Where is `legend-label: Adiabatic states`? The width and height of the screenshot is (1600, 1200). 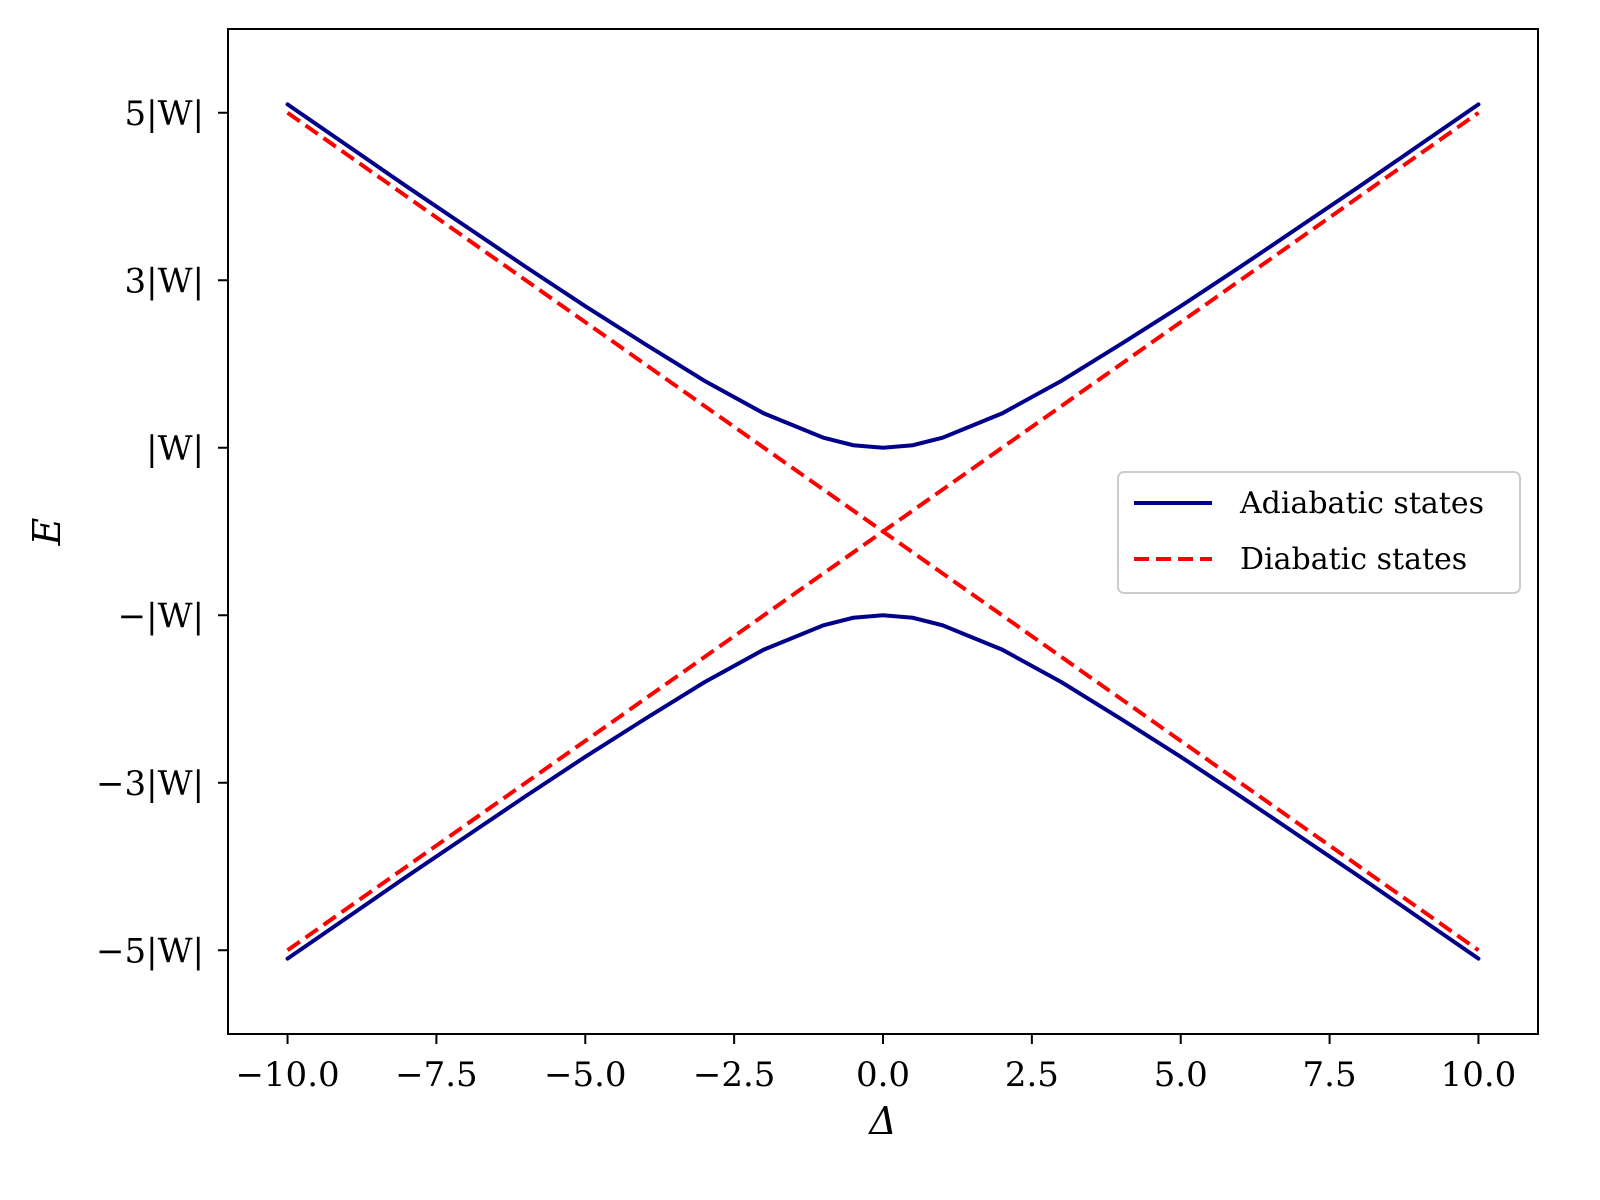
legend-label: Adiabatic states is located at coordinates (1361, 503).